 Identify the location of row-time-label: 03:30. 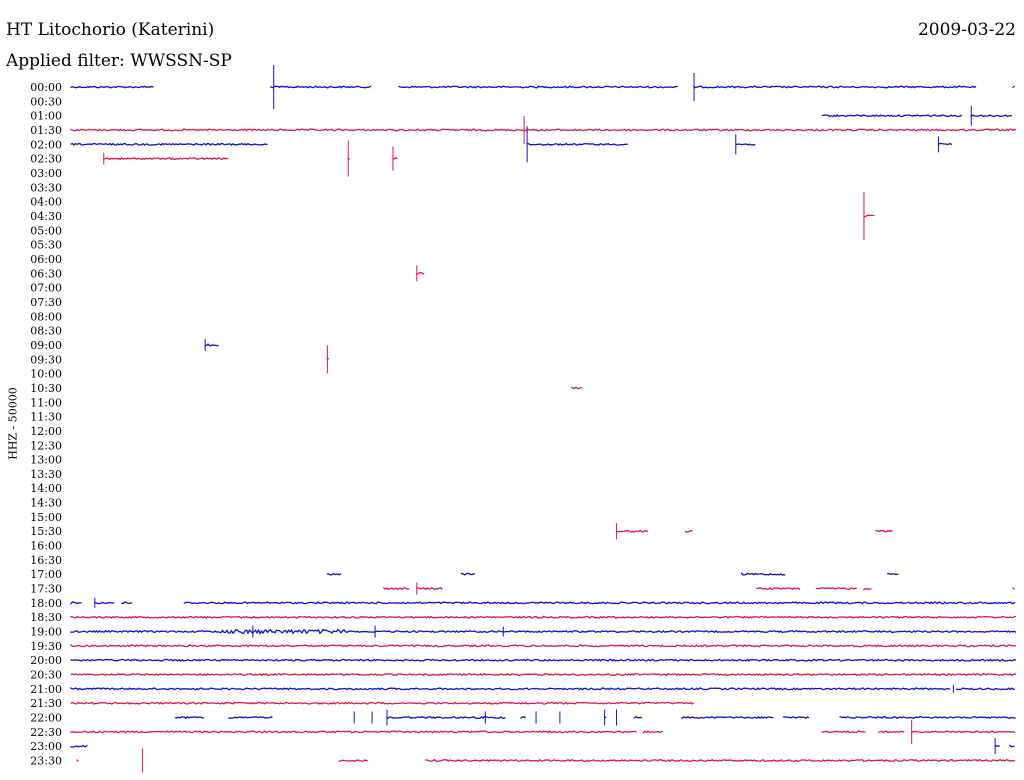
(46, 187).